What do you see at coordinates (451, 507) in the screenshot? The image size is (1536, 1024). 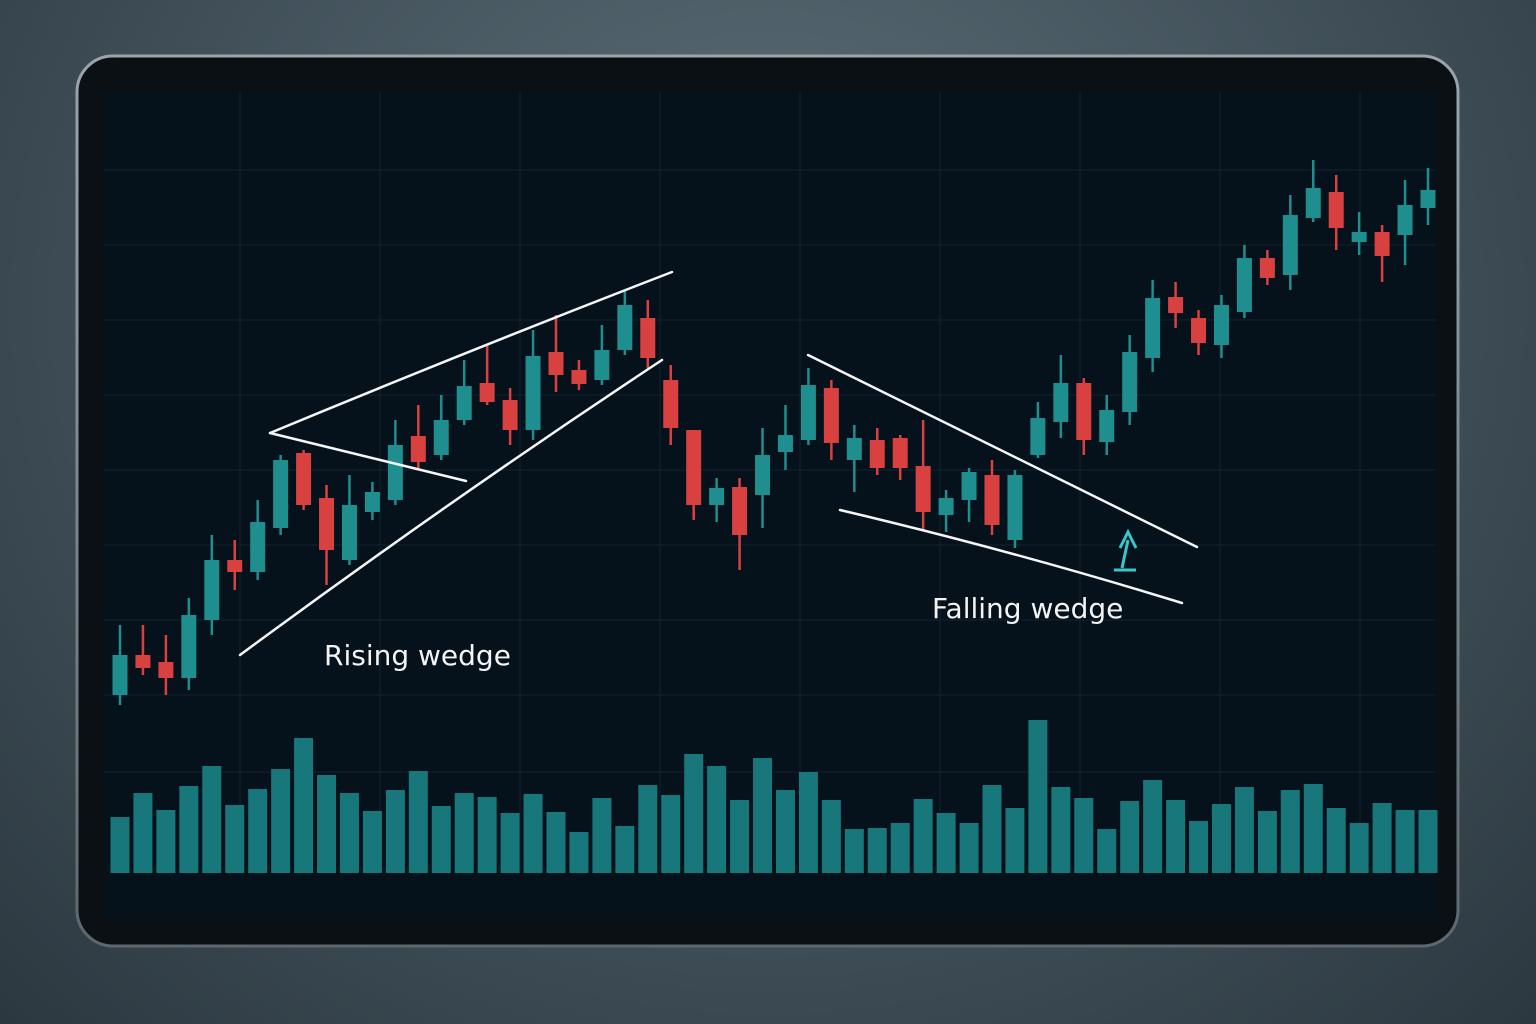 I see `rising-wedge-lower` at bounding box center [451, 507].